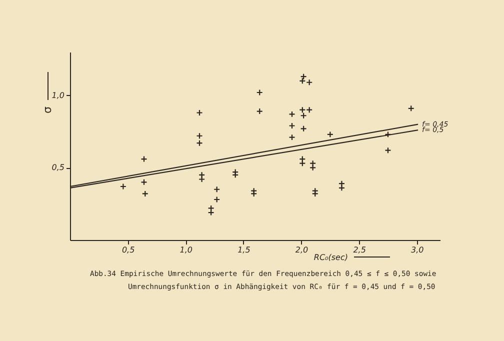  What do you see at coordinates (47, 110) in the screenshot?
I see `y-axis-title: σ` at bounding box center [47, 110].